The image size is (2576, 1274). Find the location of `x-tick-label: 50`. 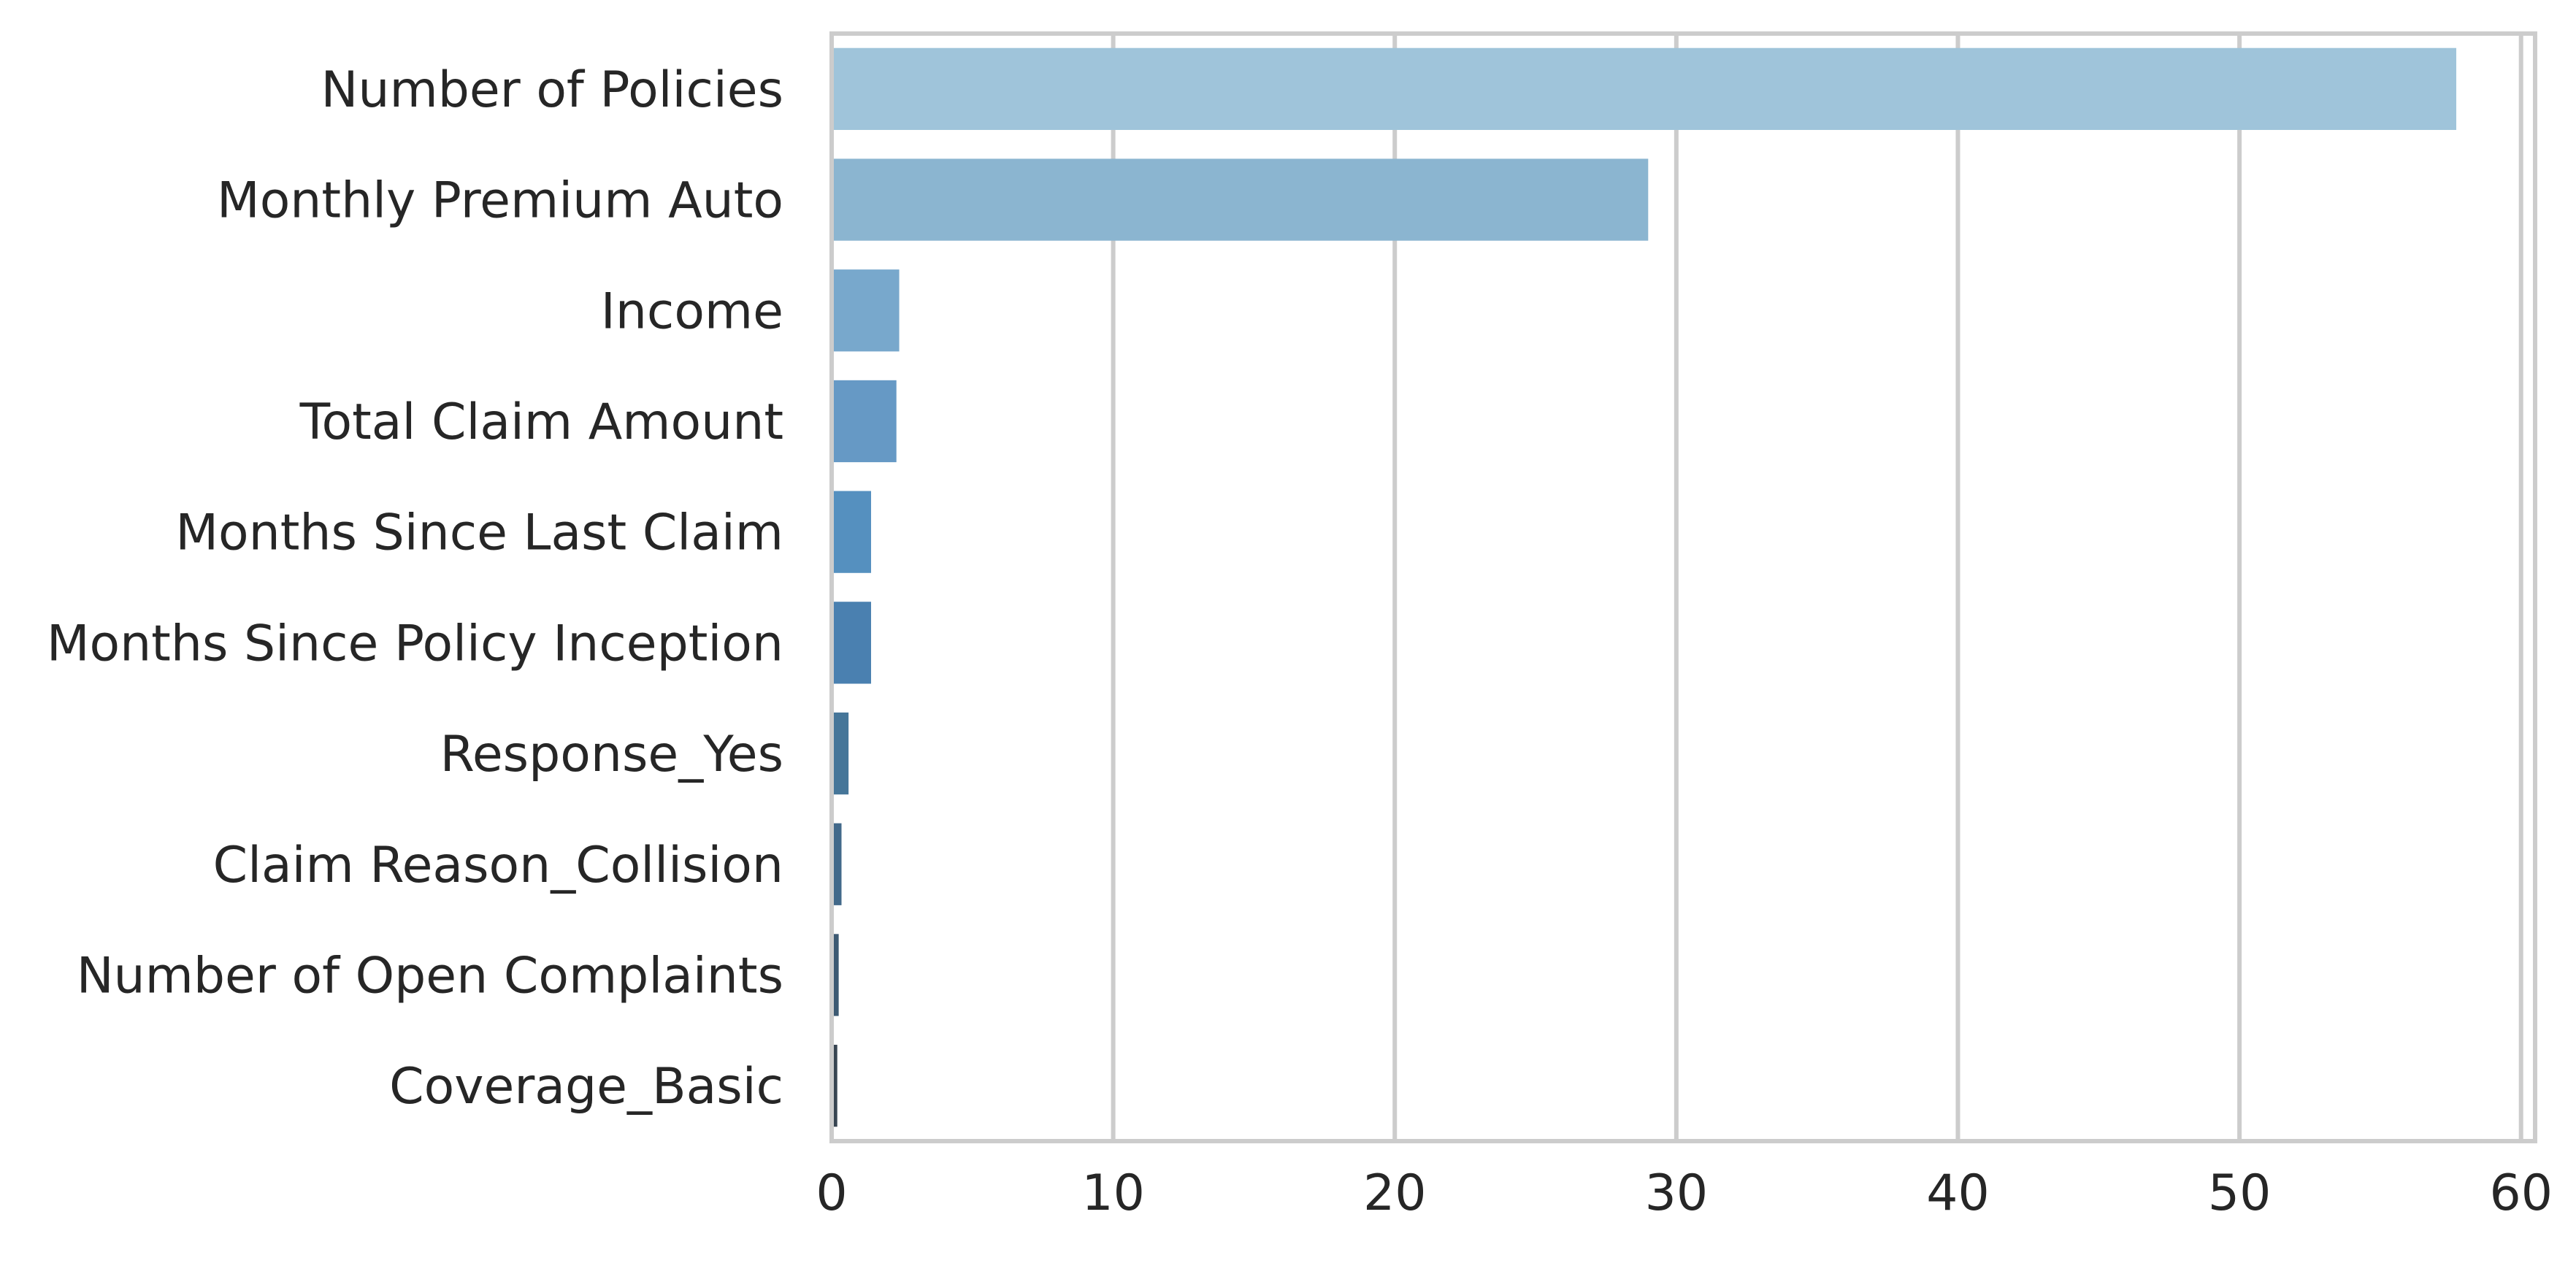

x-tick-label: 50 is located at coordinates (2240, 1193).